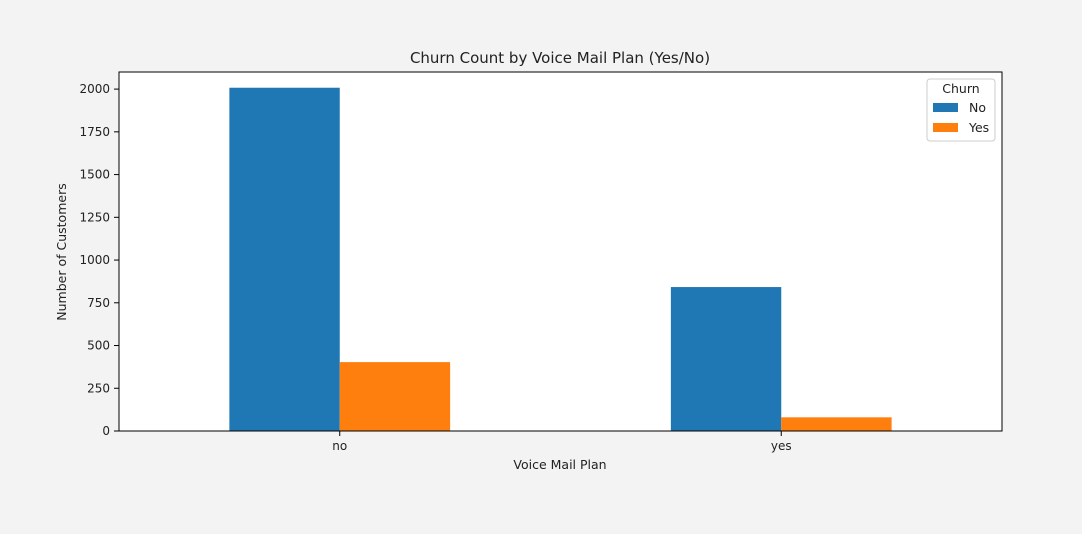  What do you see at coordinates (560, 58) in the screenshot?
I see `chart-title: Churn Count by Voice Mail Plan (Yes/No)` at bounding box center [560, 58].